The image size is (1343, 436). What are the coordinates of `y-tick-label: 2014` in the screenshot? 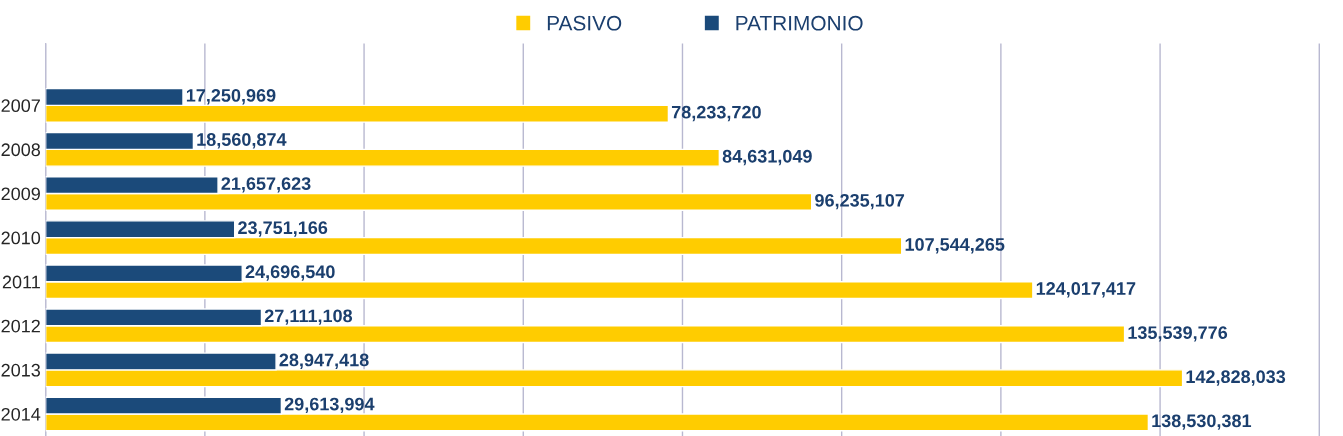 It's located at (21, 414).